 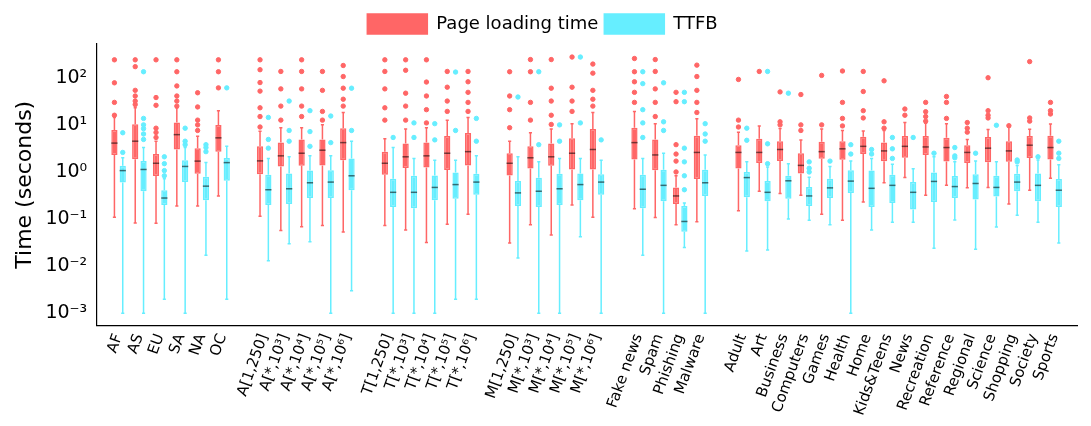 I want to click on y-tick-label: 10², so click(x=71, y=75).